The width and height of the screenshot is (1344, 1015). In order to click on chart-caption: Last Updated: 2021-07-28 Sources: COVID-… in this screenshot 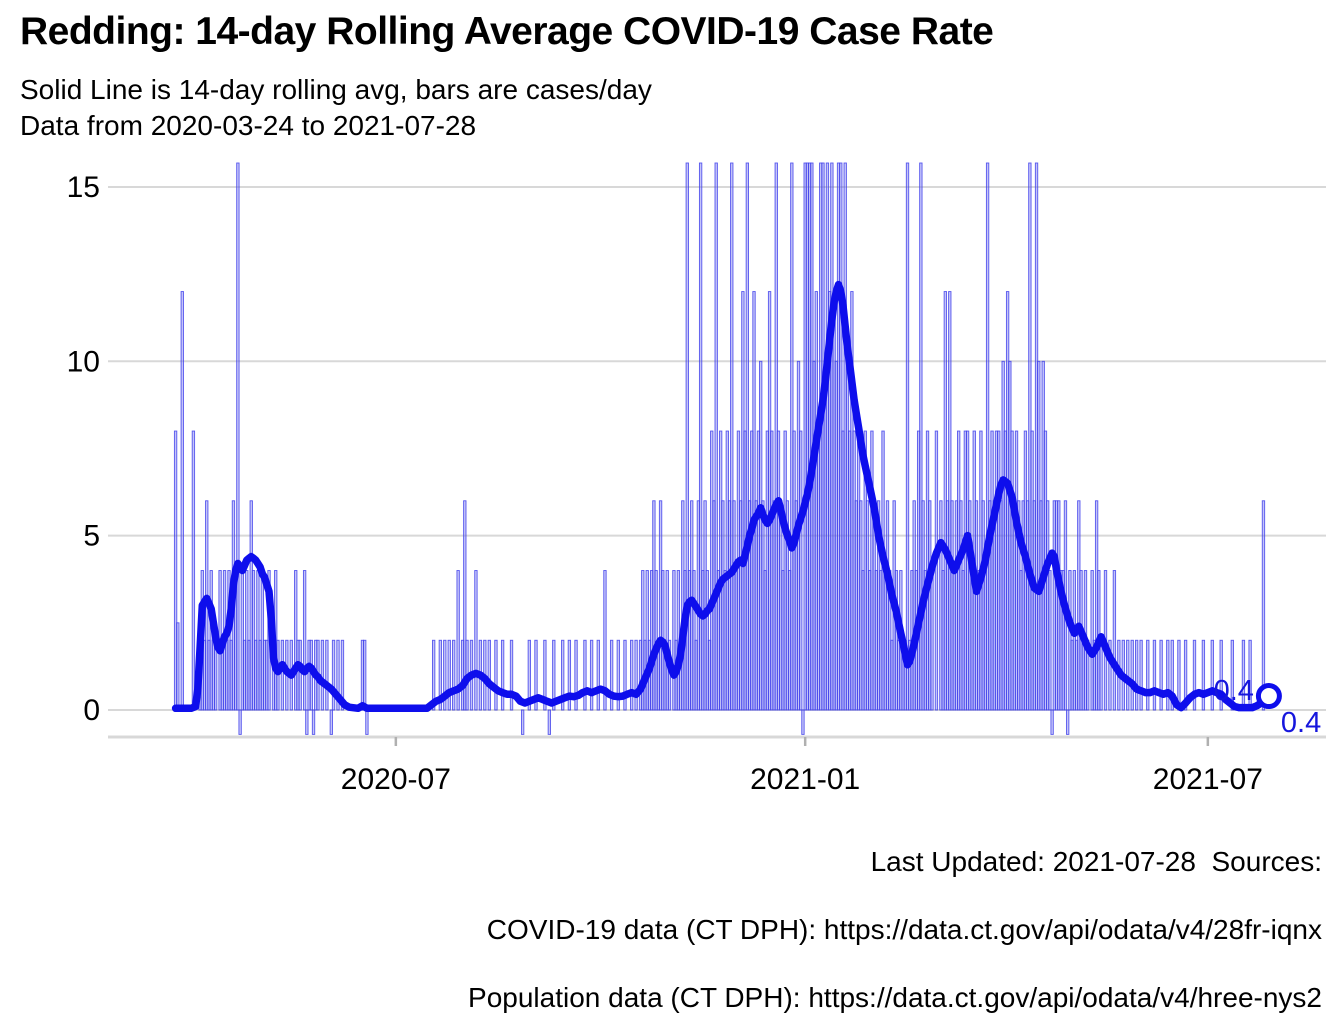, I will do `click(895, 930)`.